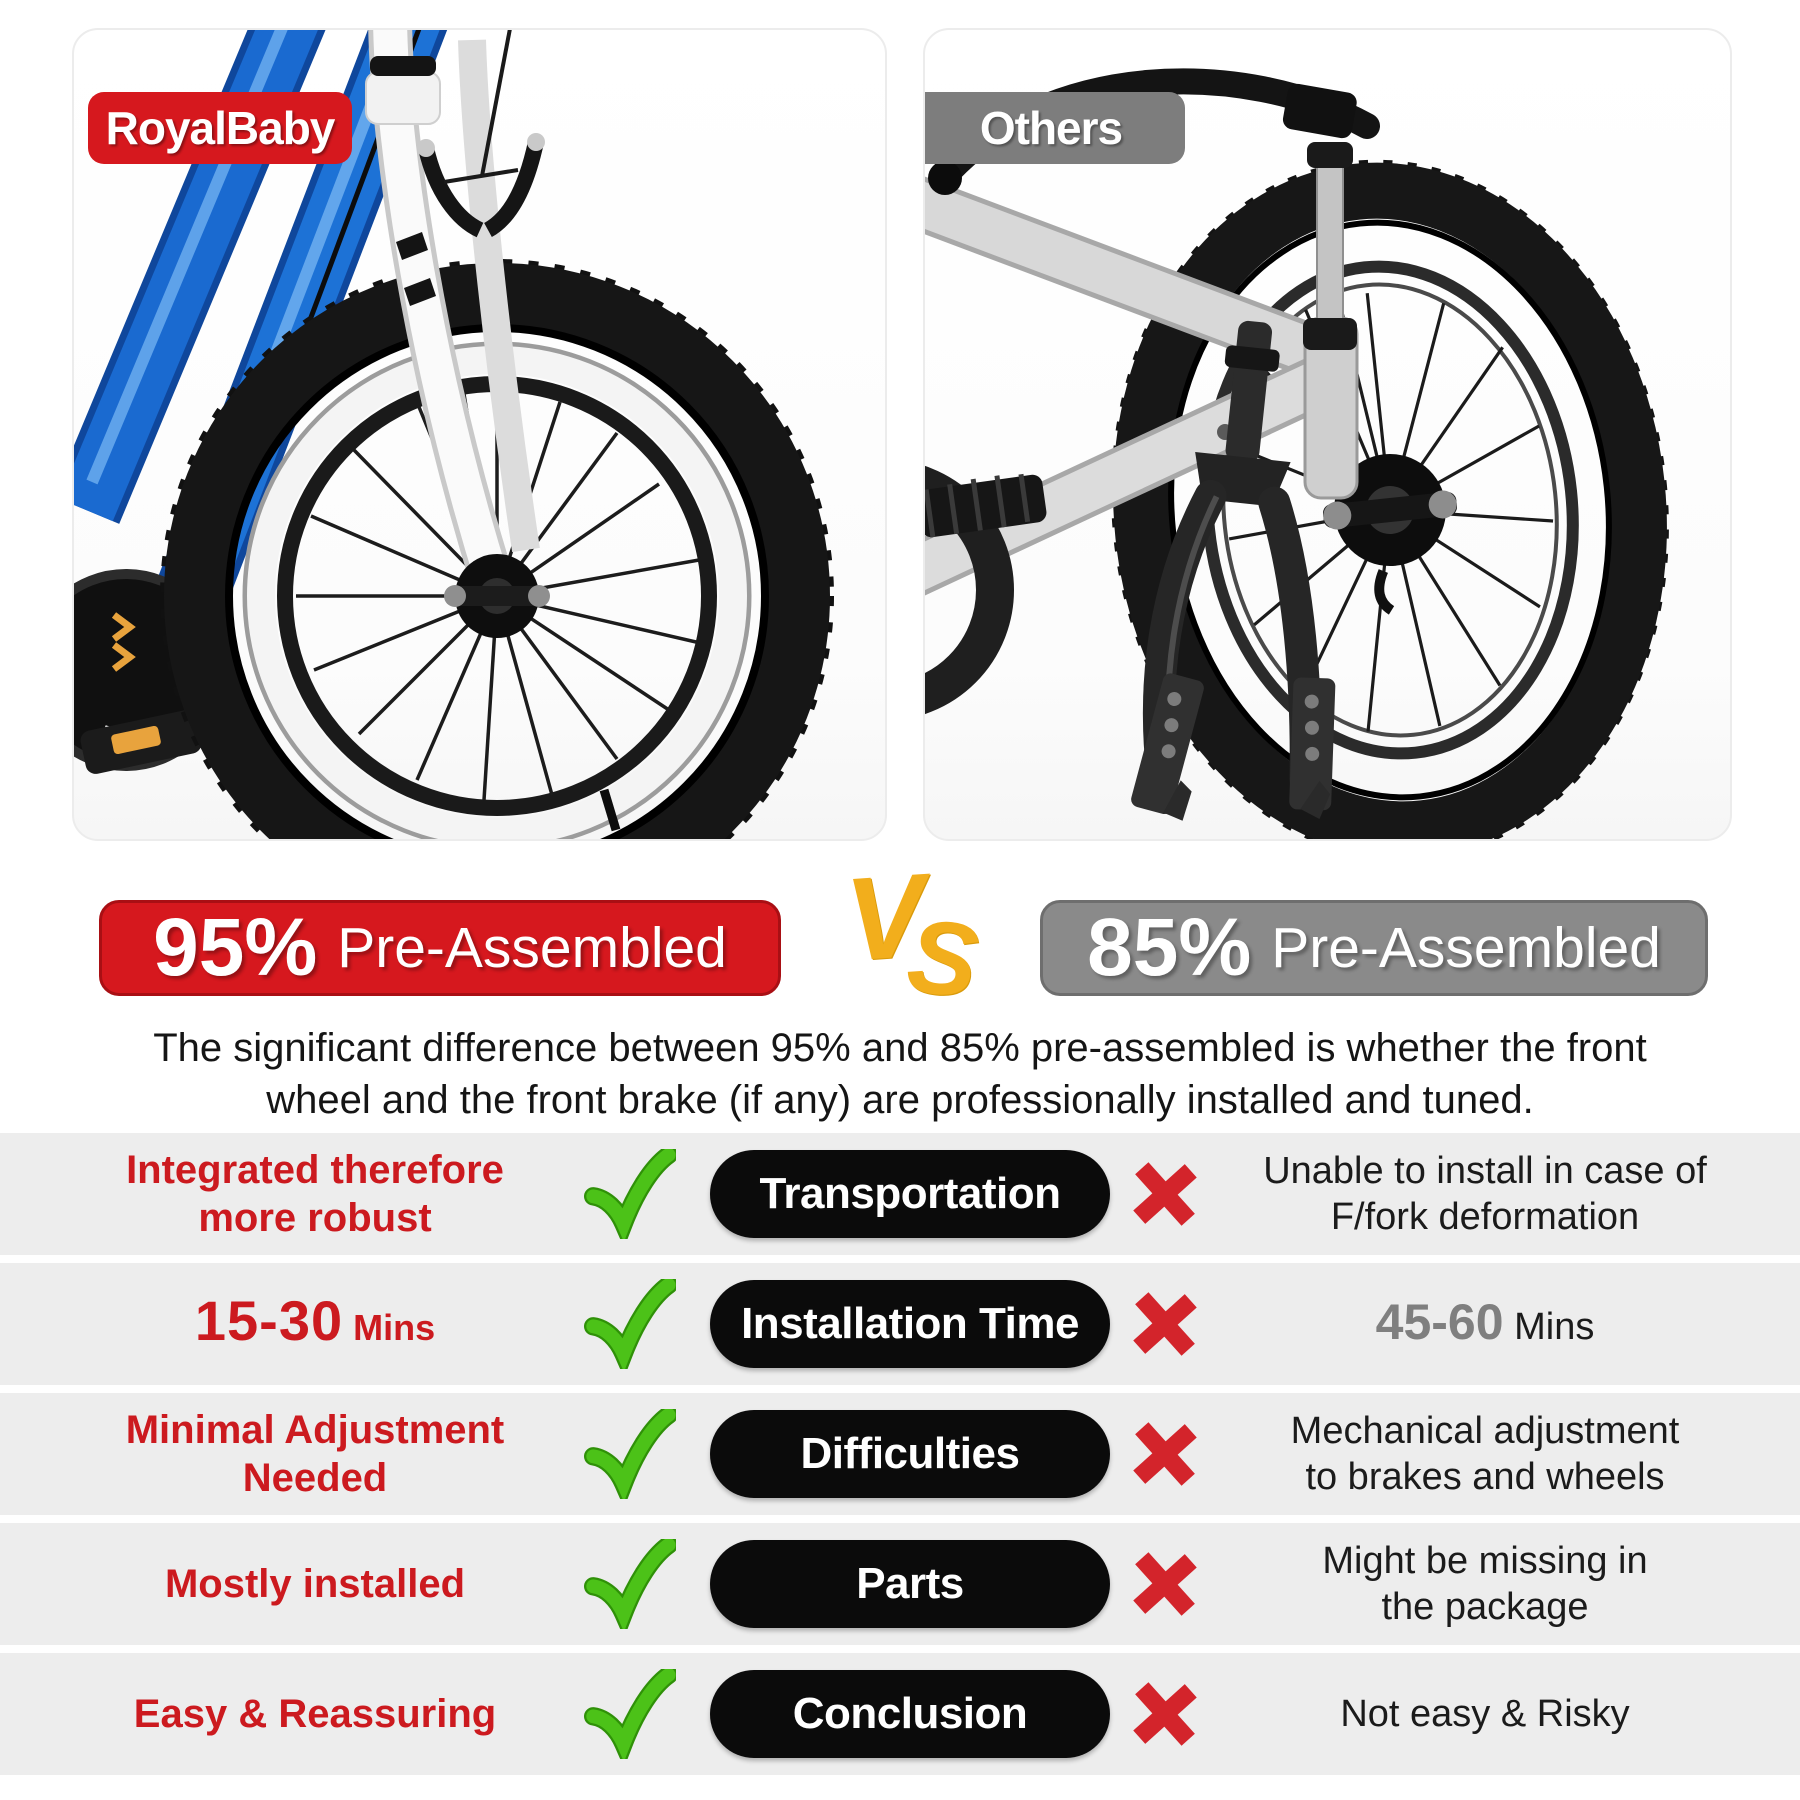 The image size is (1800, 1800). What do you see at coordinates (532, 948) in the screenshot?
I see `royalbaby-percent-label: Pre-Assembled` at bounding box center [532, 948].